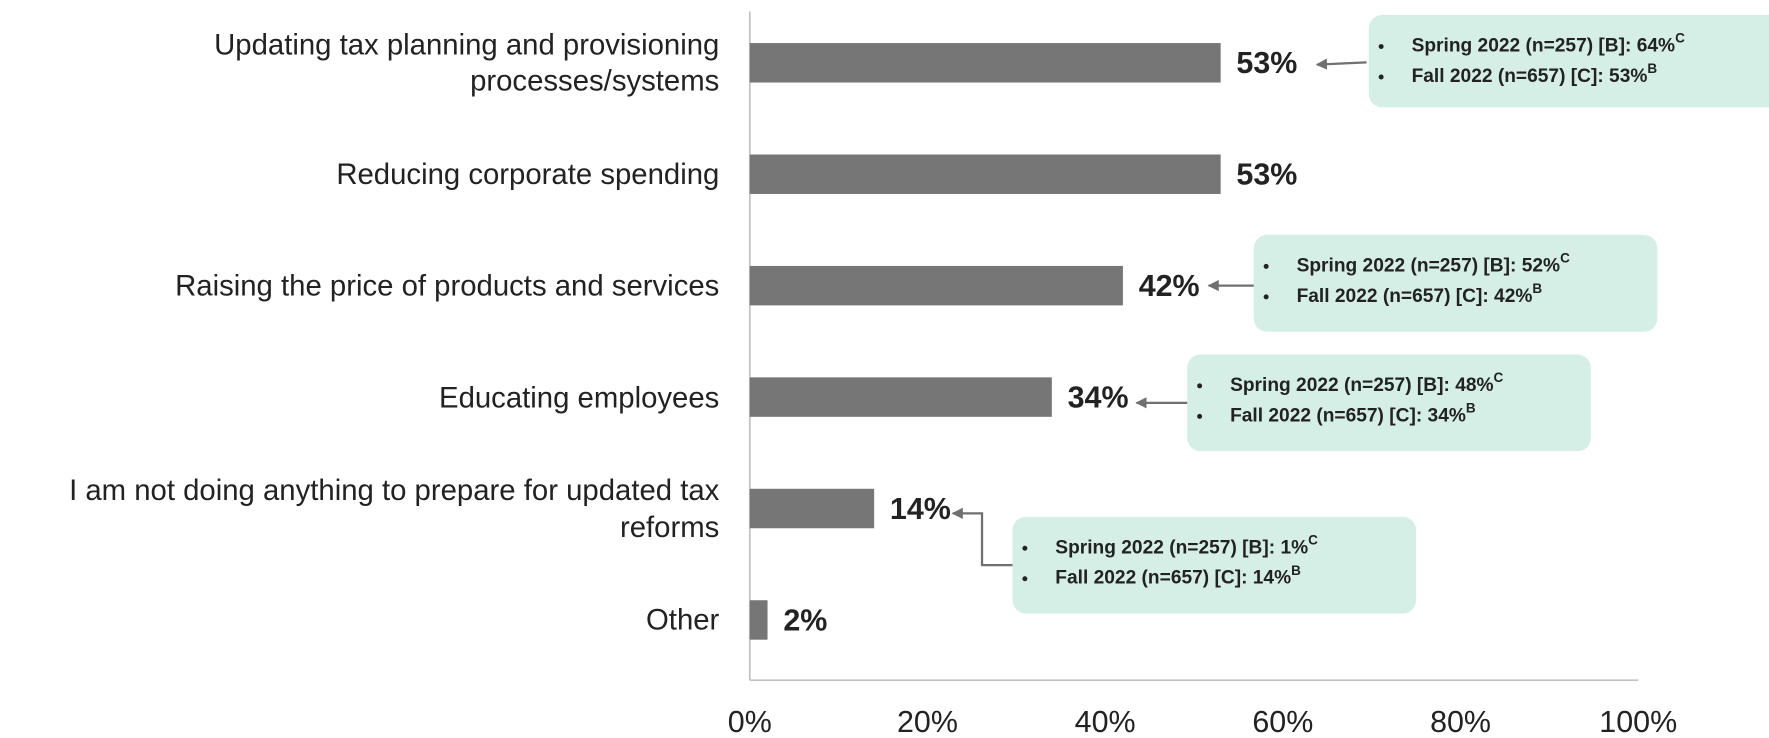 The image size is (1769, 738). I want to click on callout-text: Fall 2022 (n=657) [C]: 42%B, so click(1420, 294).